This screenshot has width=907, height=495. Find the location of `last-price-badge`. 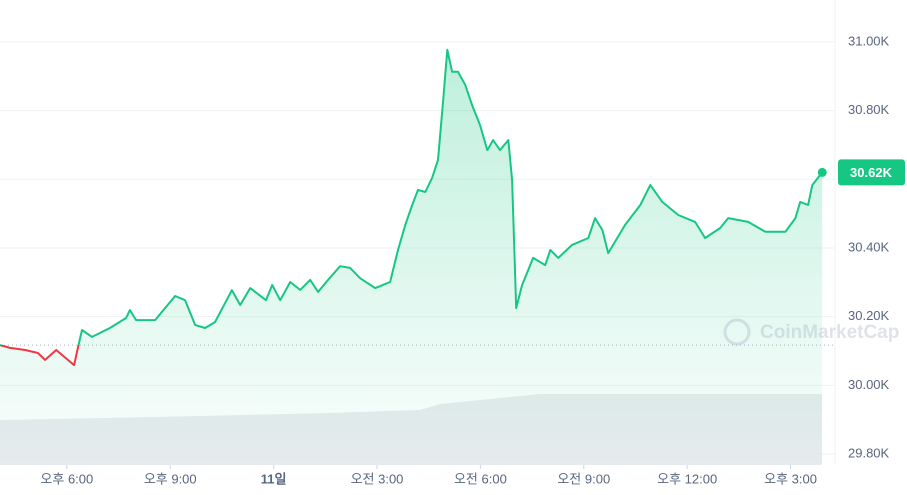

last-price-badge is located at coordinates (871, 172).